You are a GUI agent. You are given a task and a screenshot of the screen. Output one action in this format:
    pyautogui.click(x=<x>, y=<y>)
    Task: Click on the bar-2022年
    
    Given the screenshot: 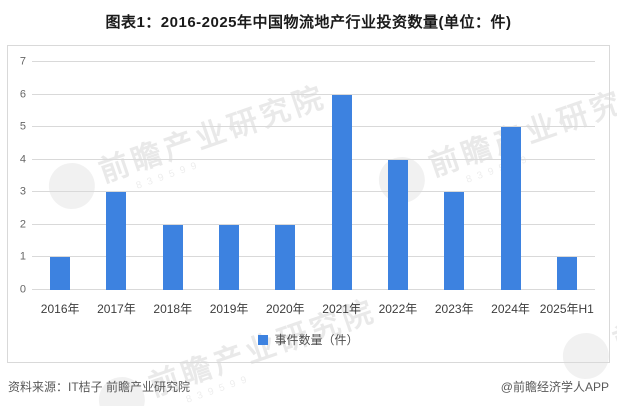 What is the action you would take?
    pyautogui.click(x=397, y=224)
    